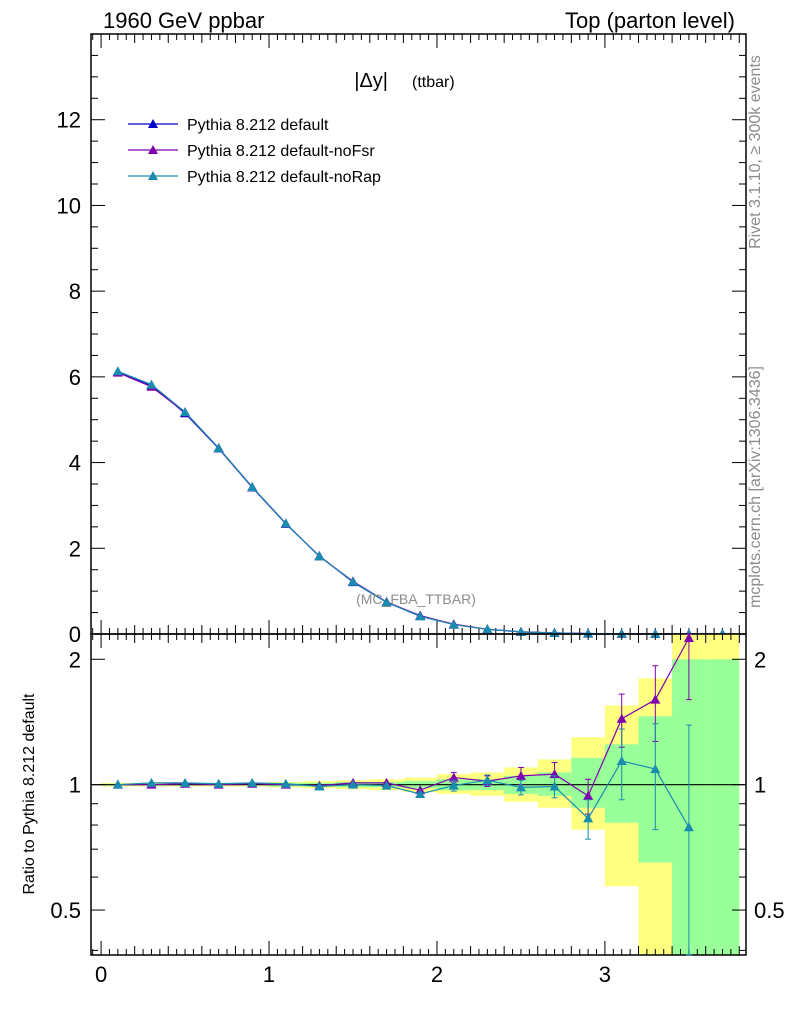 The height and width of the screenshot is (1024, 786). What do you see at coordinates (75, 463) in the screenshot?
I see `main-y-tick-label: 4` at bounding box center [75, 463].